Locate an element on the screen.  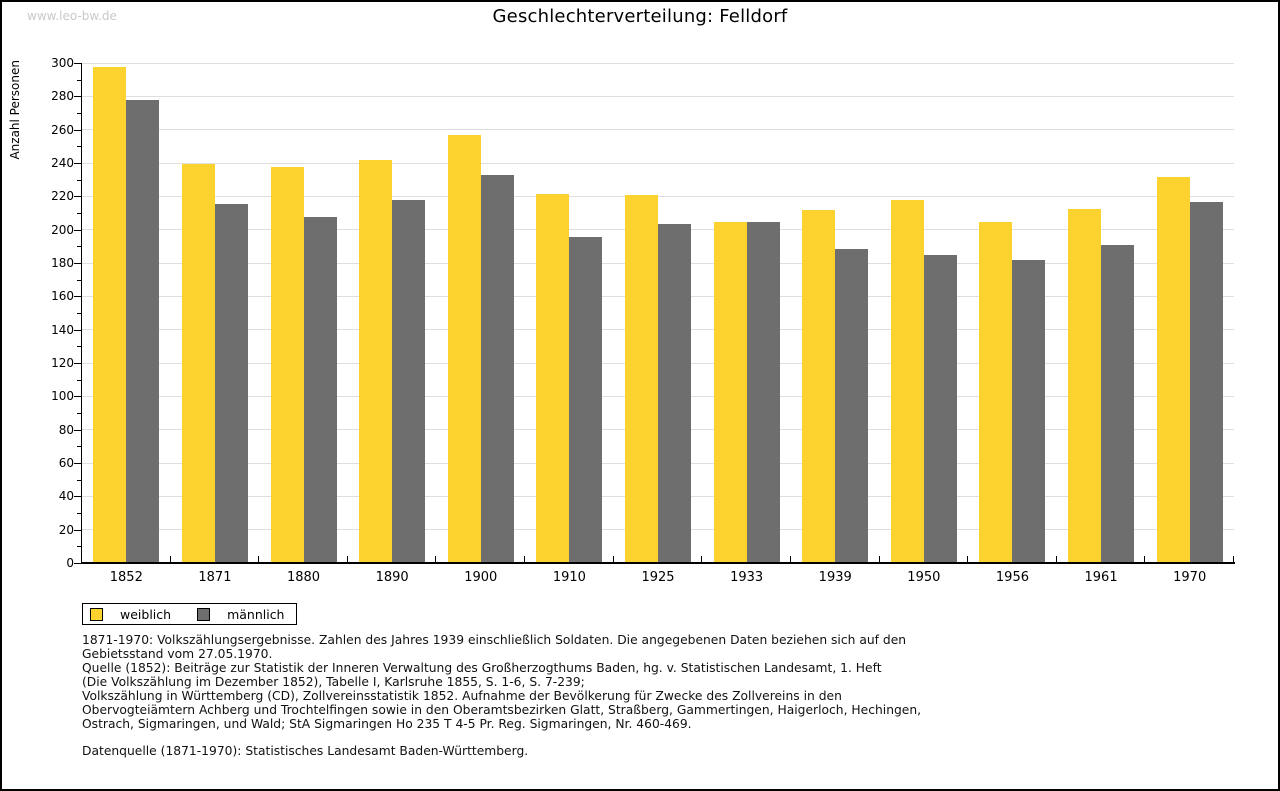
bar-weiblich-1910 is located at coordinates (553, 377).